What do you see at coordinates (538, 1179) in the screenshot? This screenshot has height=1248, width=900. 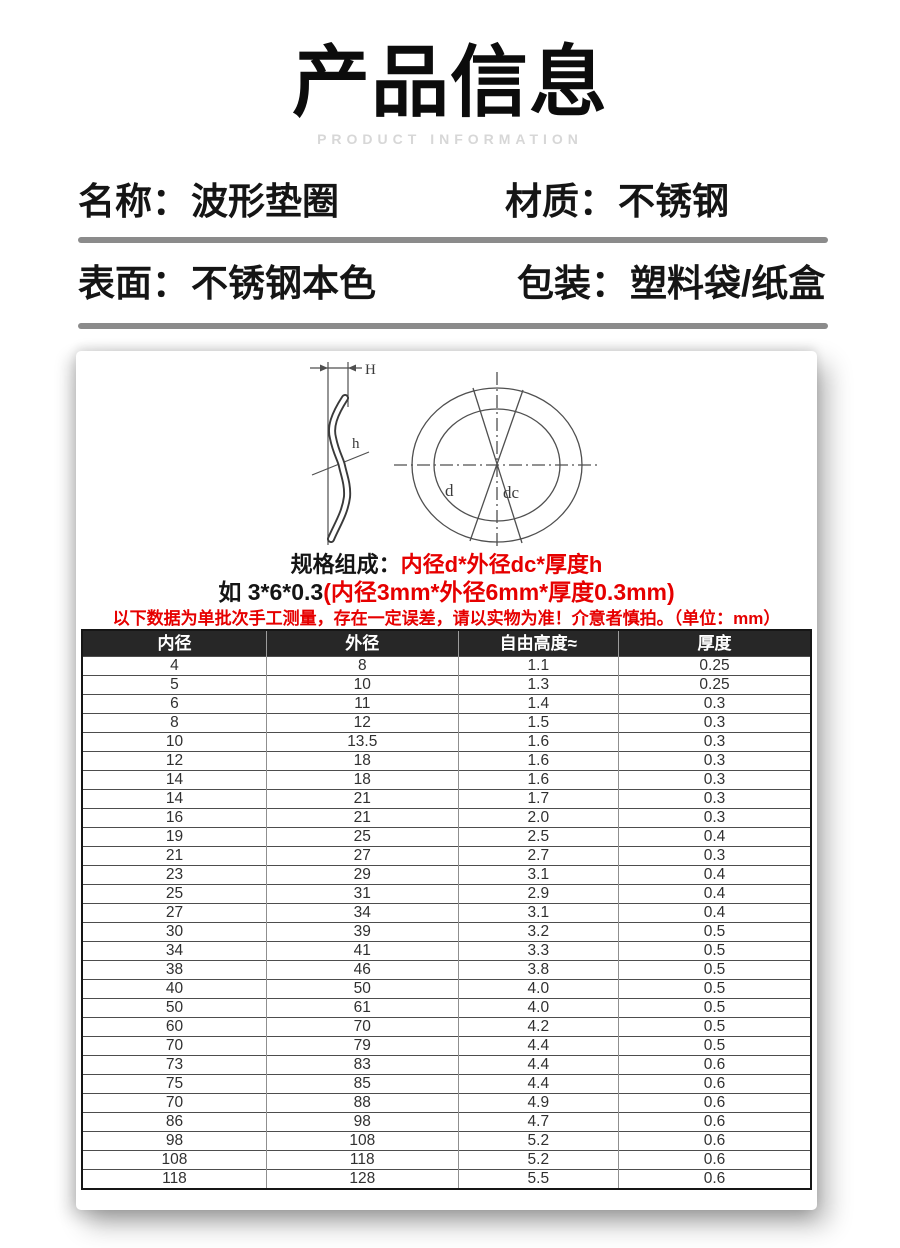 I see `table-cell: 5.5` at bounding box center [538, 1179].